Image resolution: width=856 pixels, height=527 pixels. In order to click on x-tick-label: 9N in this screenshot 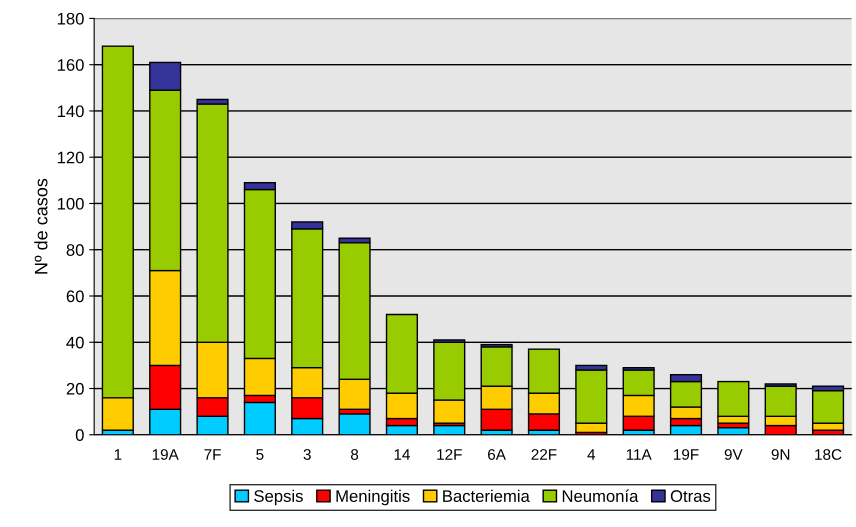, I will do `click(781, 454)`.